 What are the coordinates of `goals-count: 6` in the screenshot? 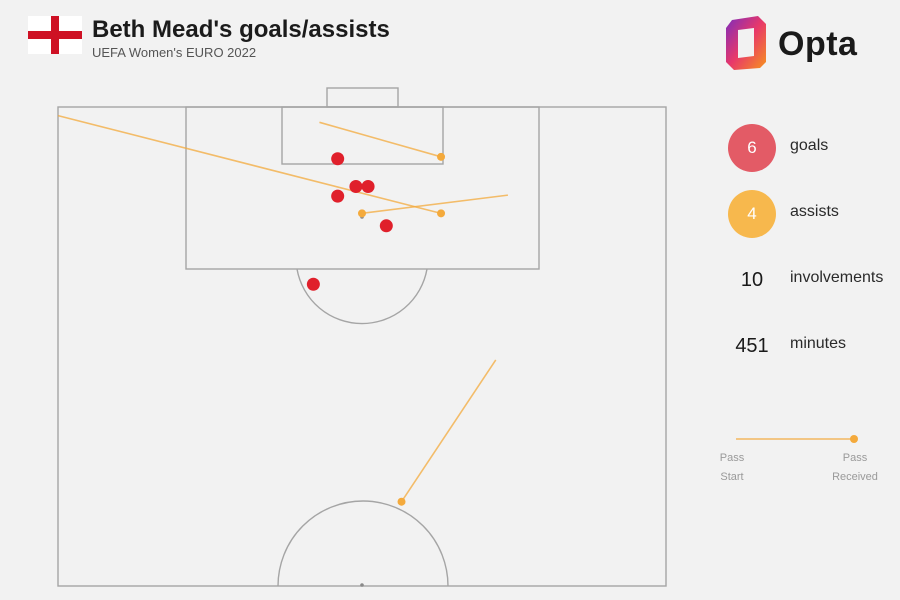 It's located at (752, 148).